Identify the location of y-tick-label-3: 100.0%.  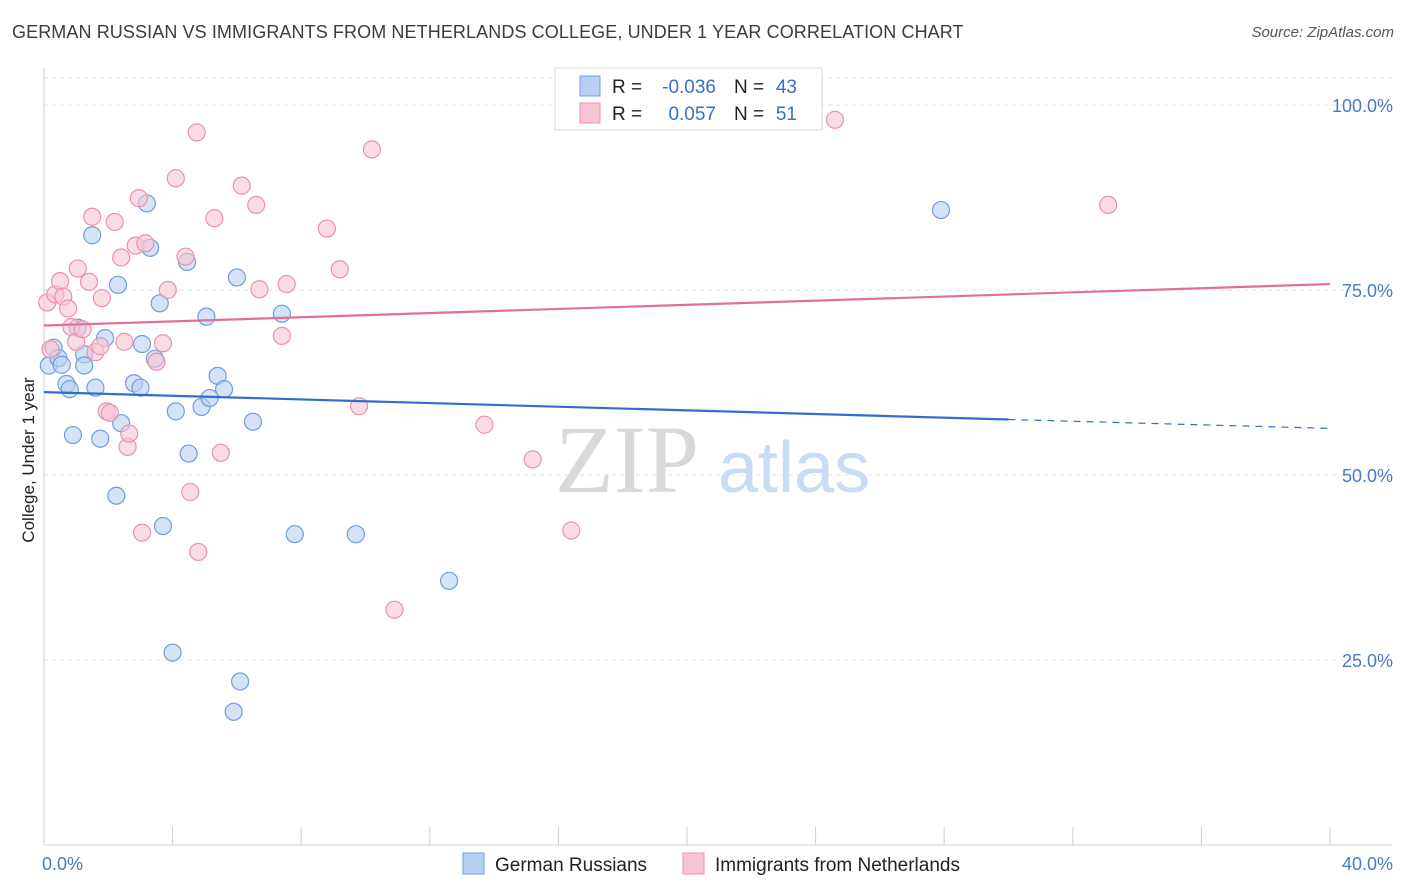
(1362, 106).